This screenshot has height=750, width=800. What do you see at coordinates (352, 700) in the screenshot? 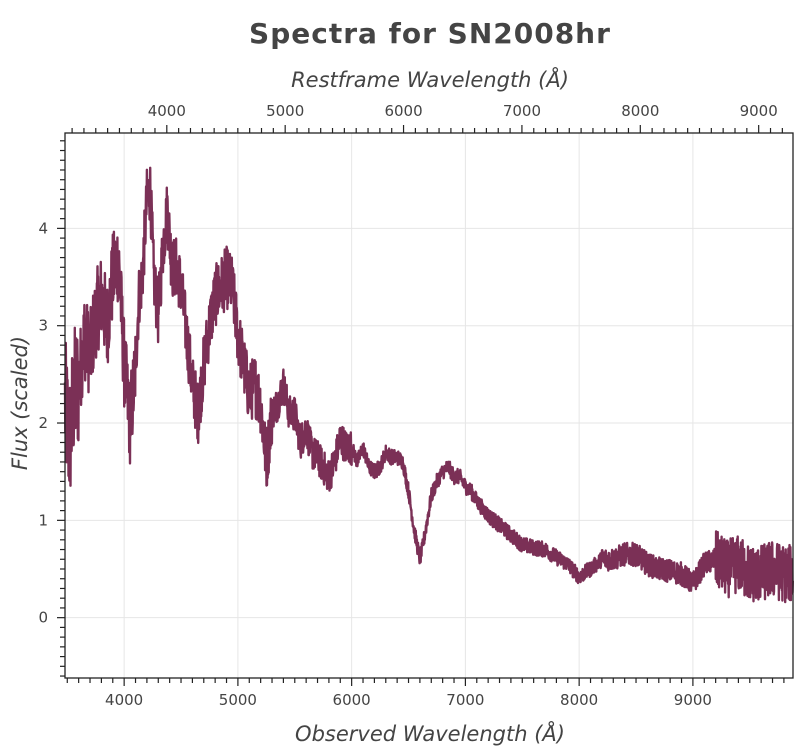
I see `x-tick-label: 6000` at bounding box center [352, 700].